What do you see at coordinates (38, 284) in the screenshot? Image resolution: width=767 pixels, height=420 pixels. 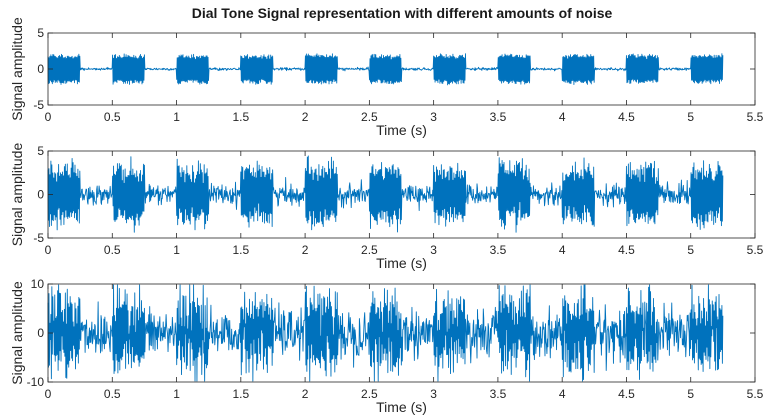 I see `y-tick-label: 10` at bounding box center [38, 284].